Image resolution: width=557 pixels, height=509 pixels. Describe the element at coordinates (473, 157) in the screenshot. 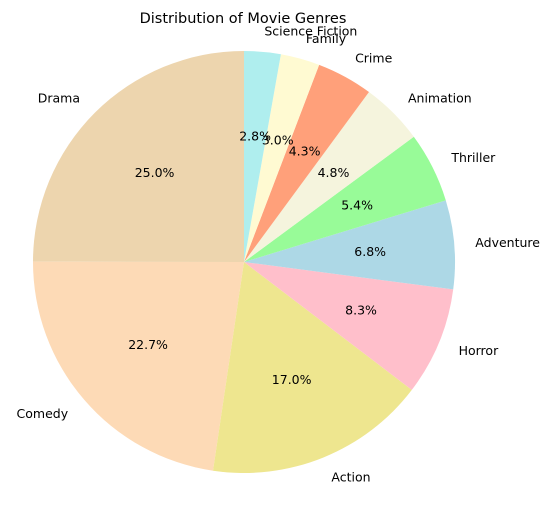

I see `category-label-thriller: Thriller` at that location.